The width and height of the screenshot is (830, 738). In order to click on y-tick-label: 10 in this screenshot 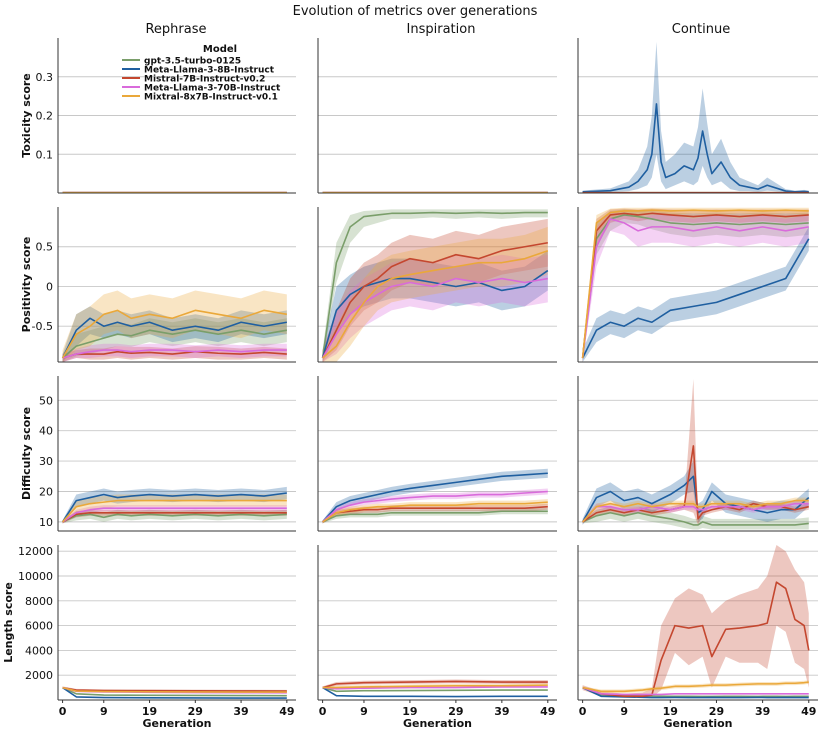, I will do `click(46, 522)`.